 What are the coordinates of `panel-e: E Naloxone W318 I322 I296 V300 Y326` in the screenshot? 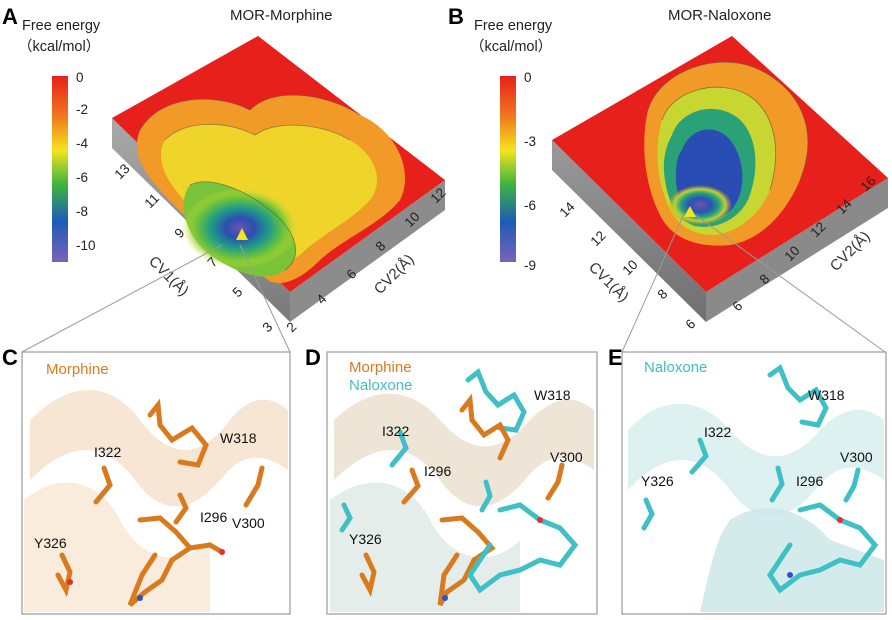 It's located at (747, 480).